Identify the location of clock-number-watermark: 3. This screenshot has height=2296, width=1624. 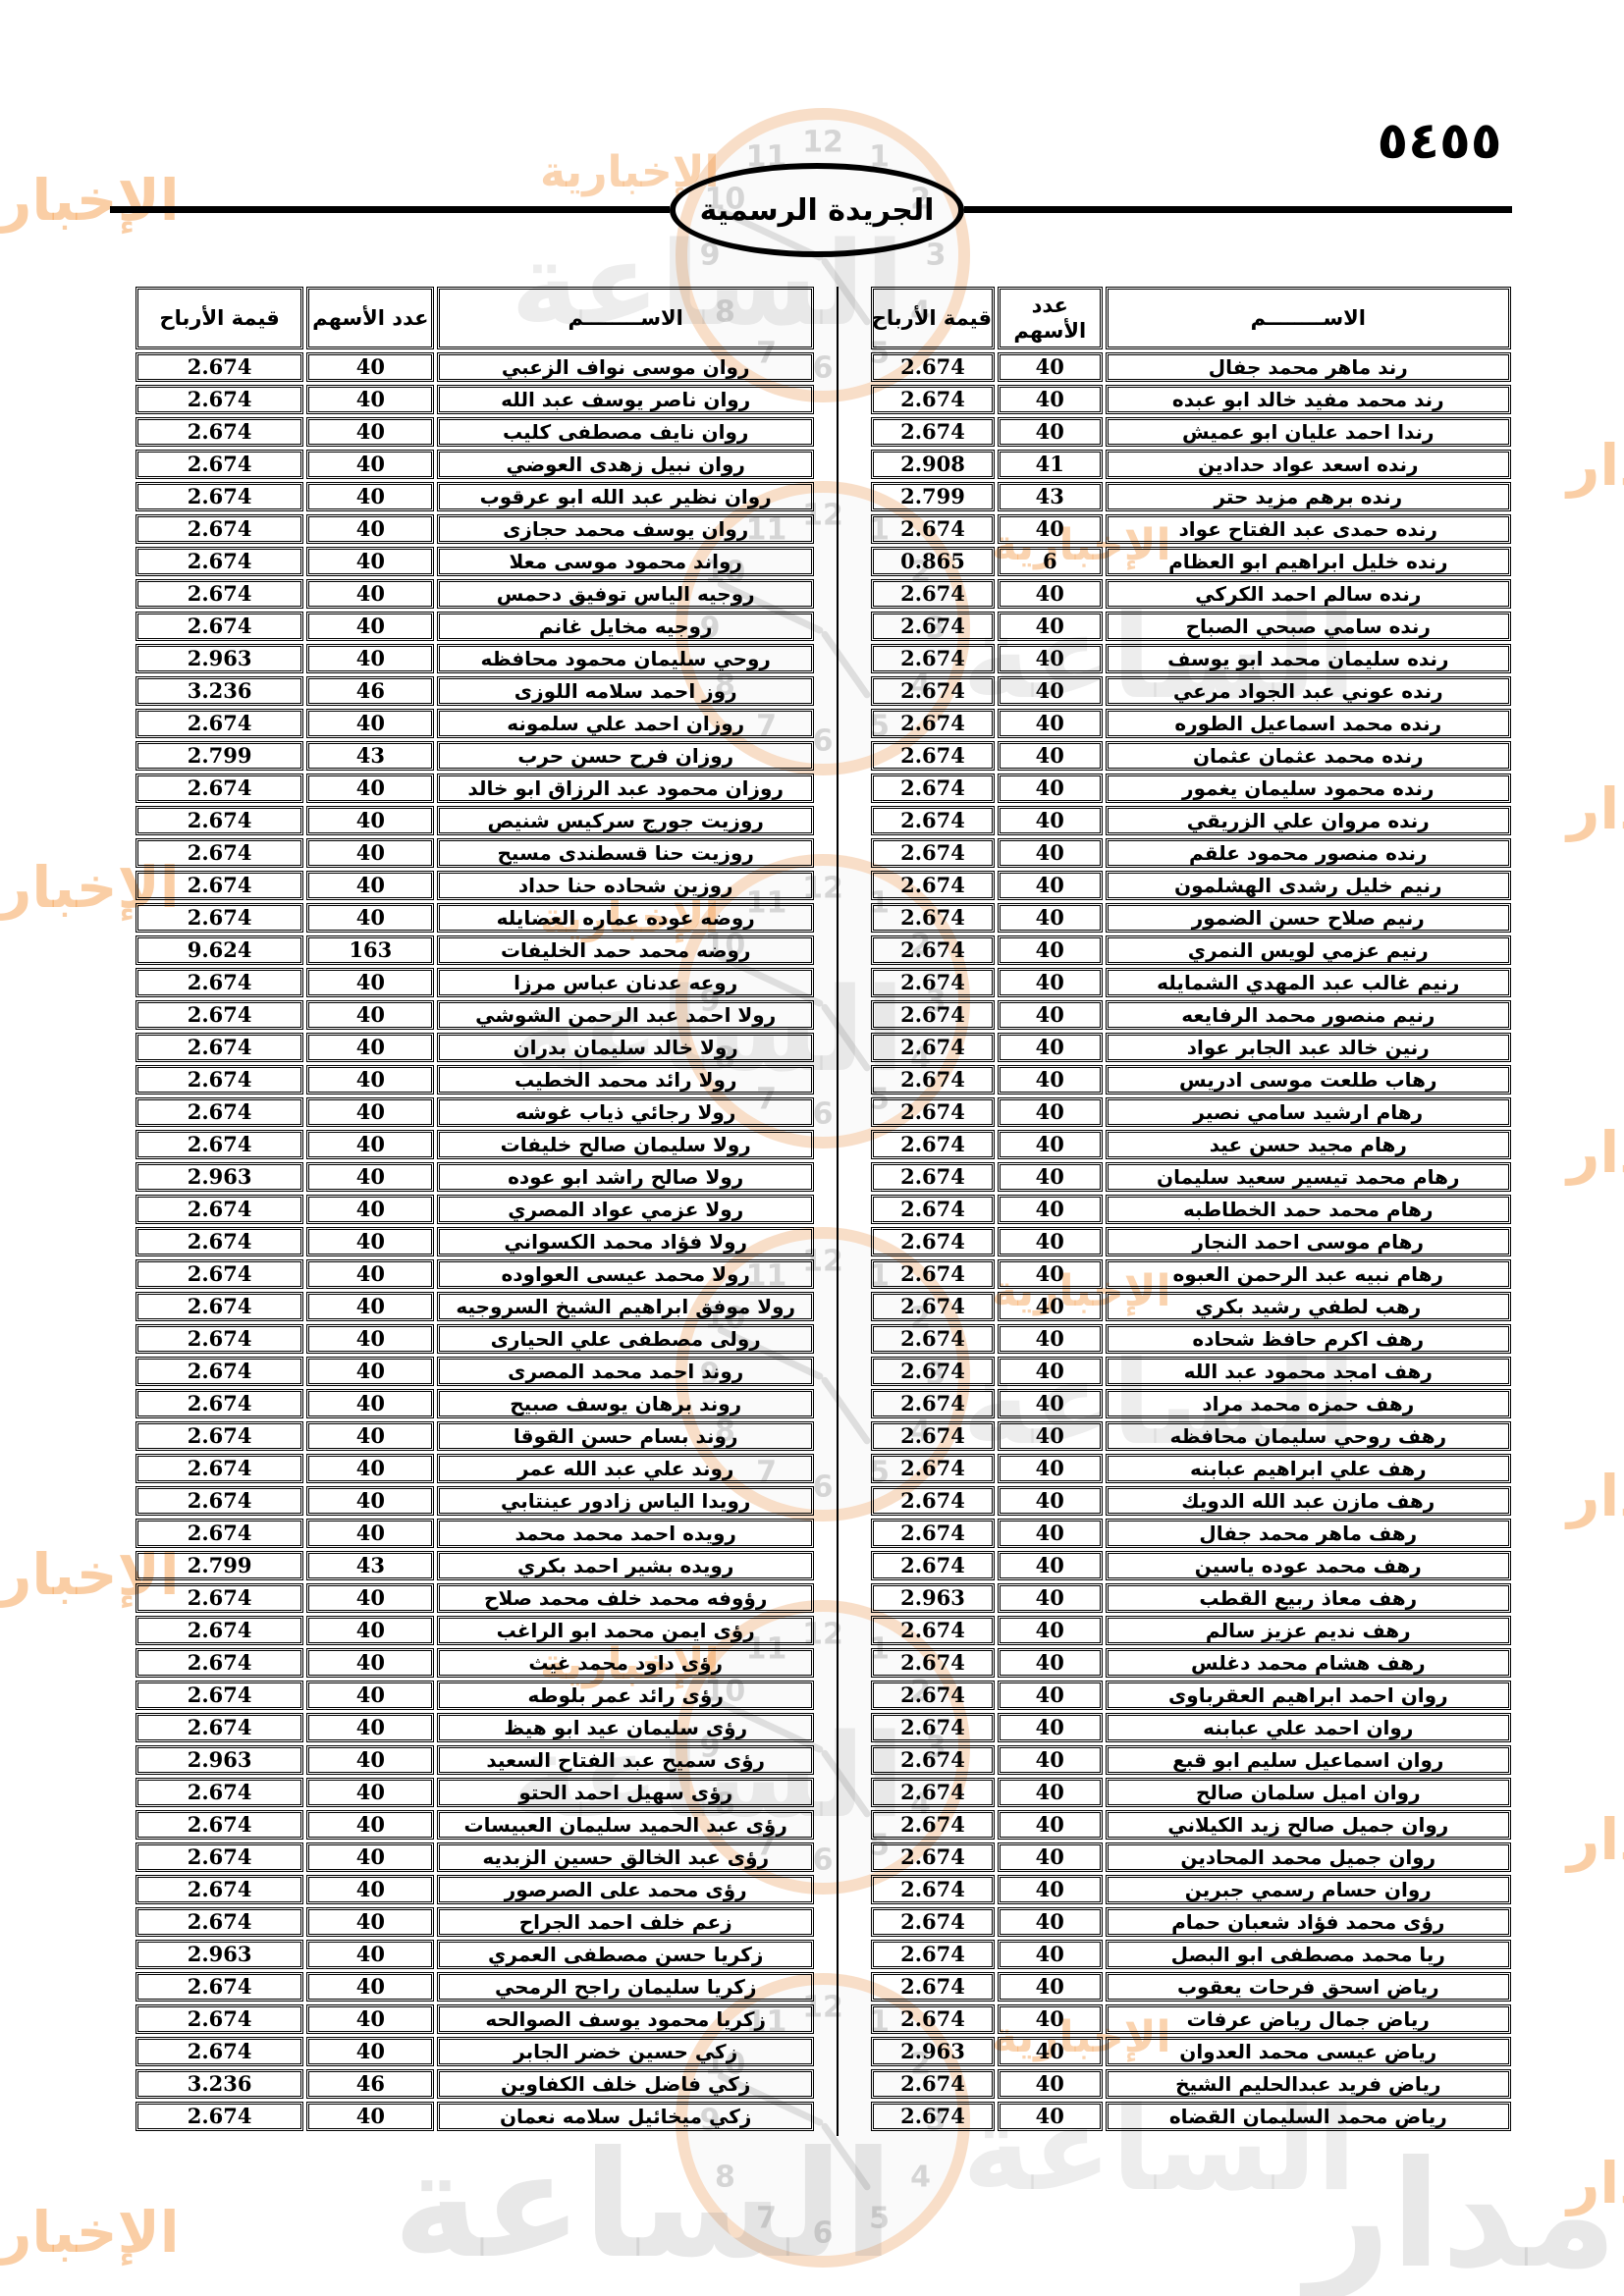
(936, 255).